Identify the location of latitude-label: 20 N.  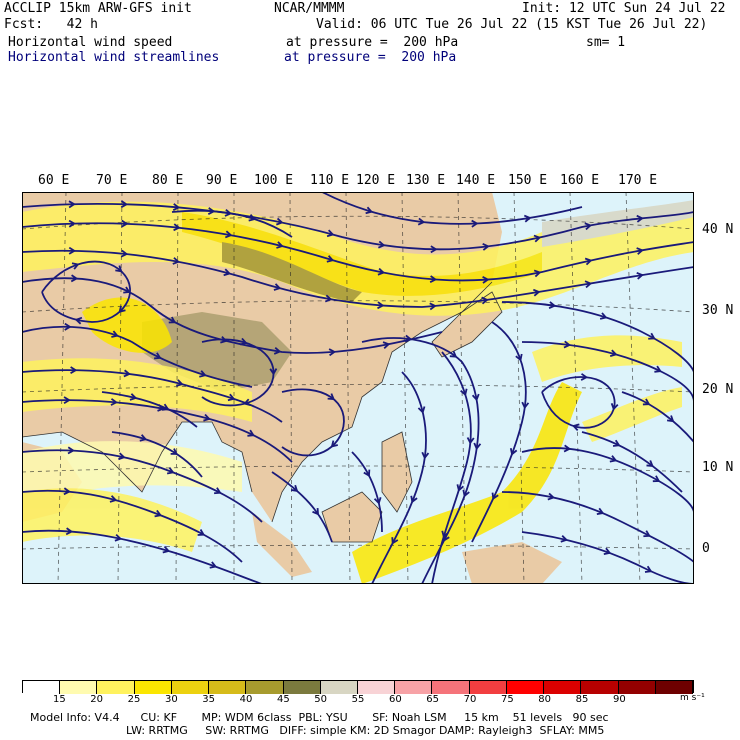
(718, 389).